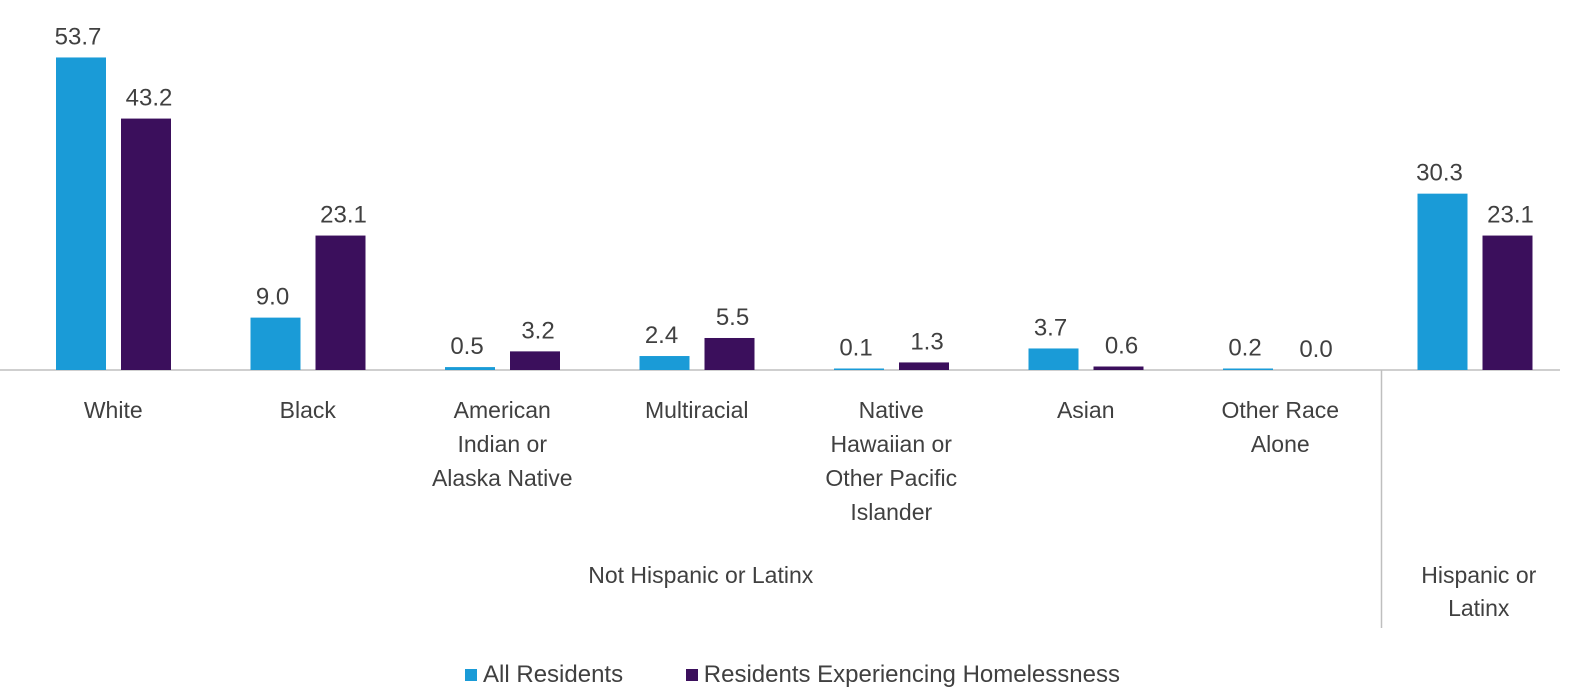 The image size is (1585, 696). What do you see at coordinates (1280, 427) in the screenshot?
I see `category-label: Other Race Alone` at bounding box center [1280, 427].